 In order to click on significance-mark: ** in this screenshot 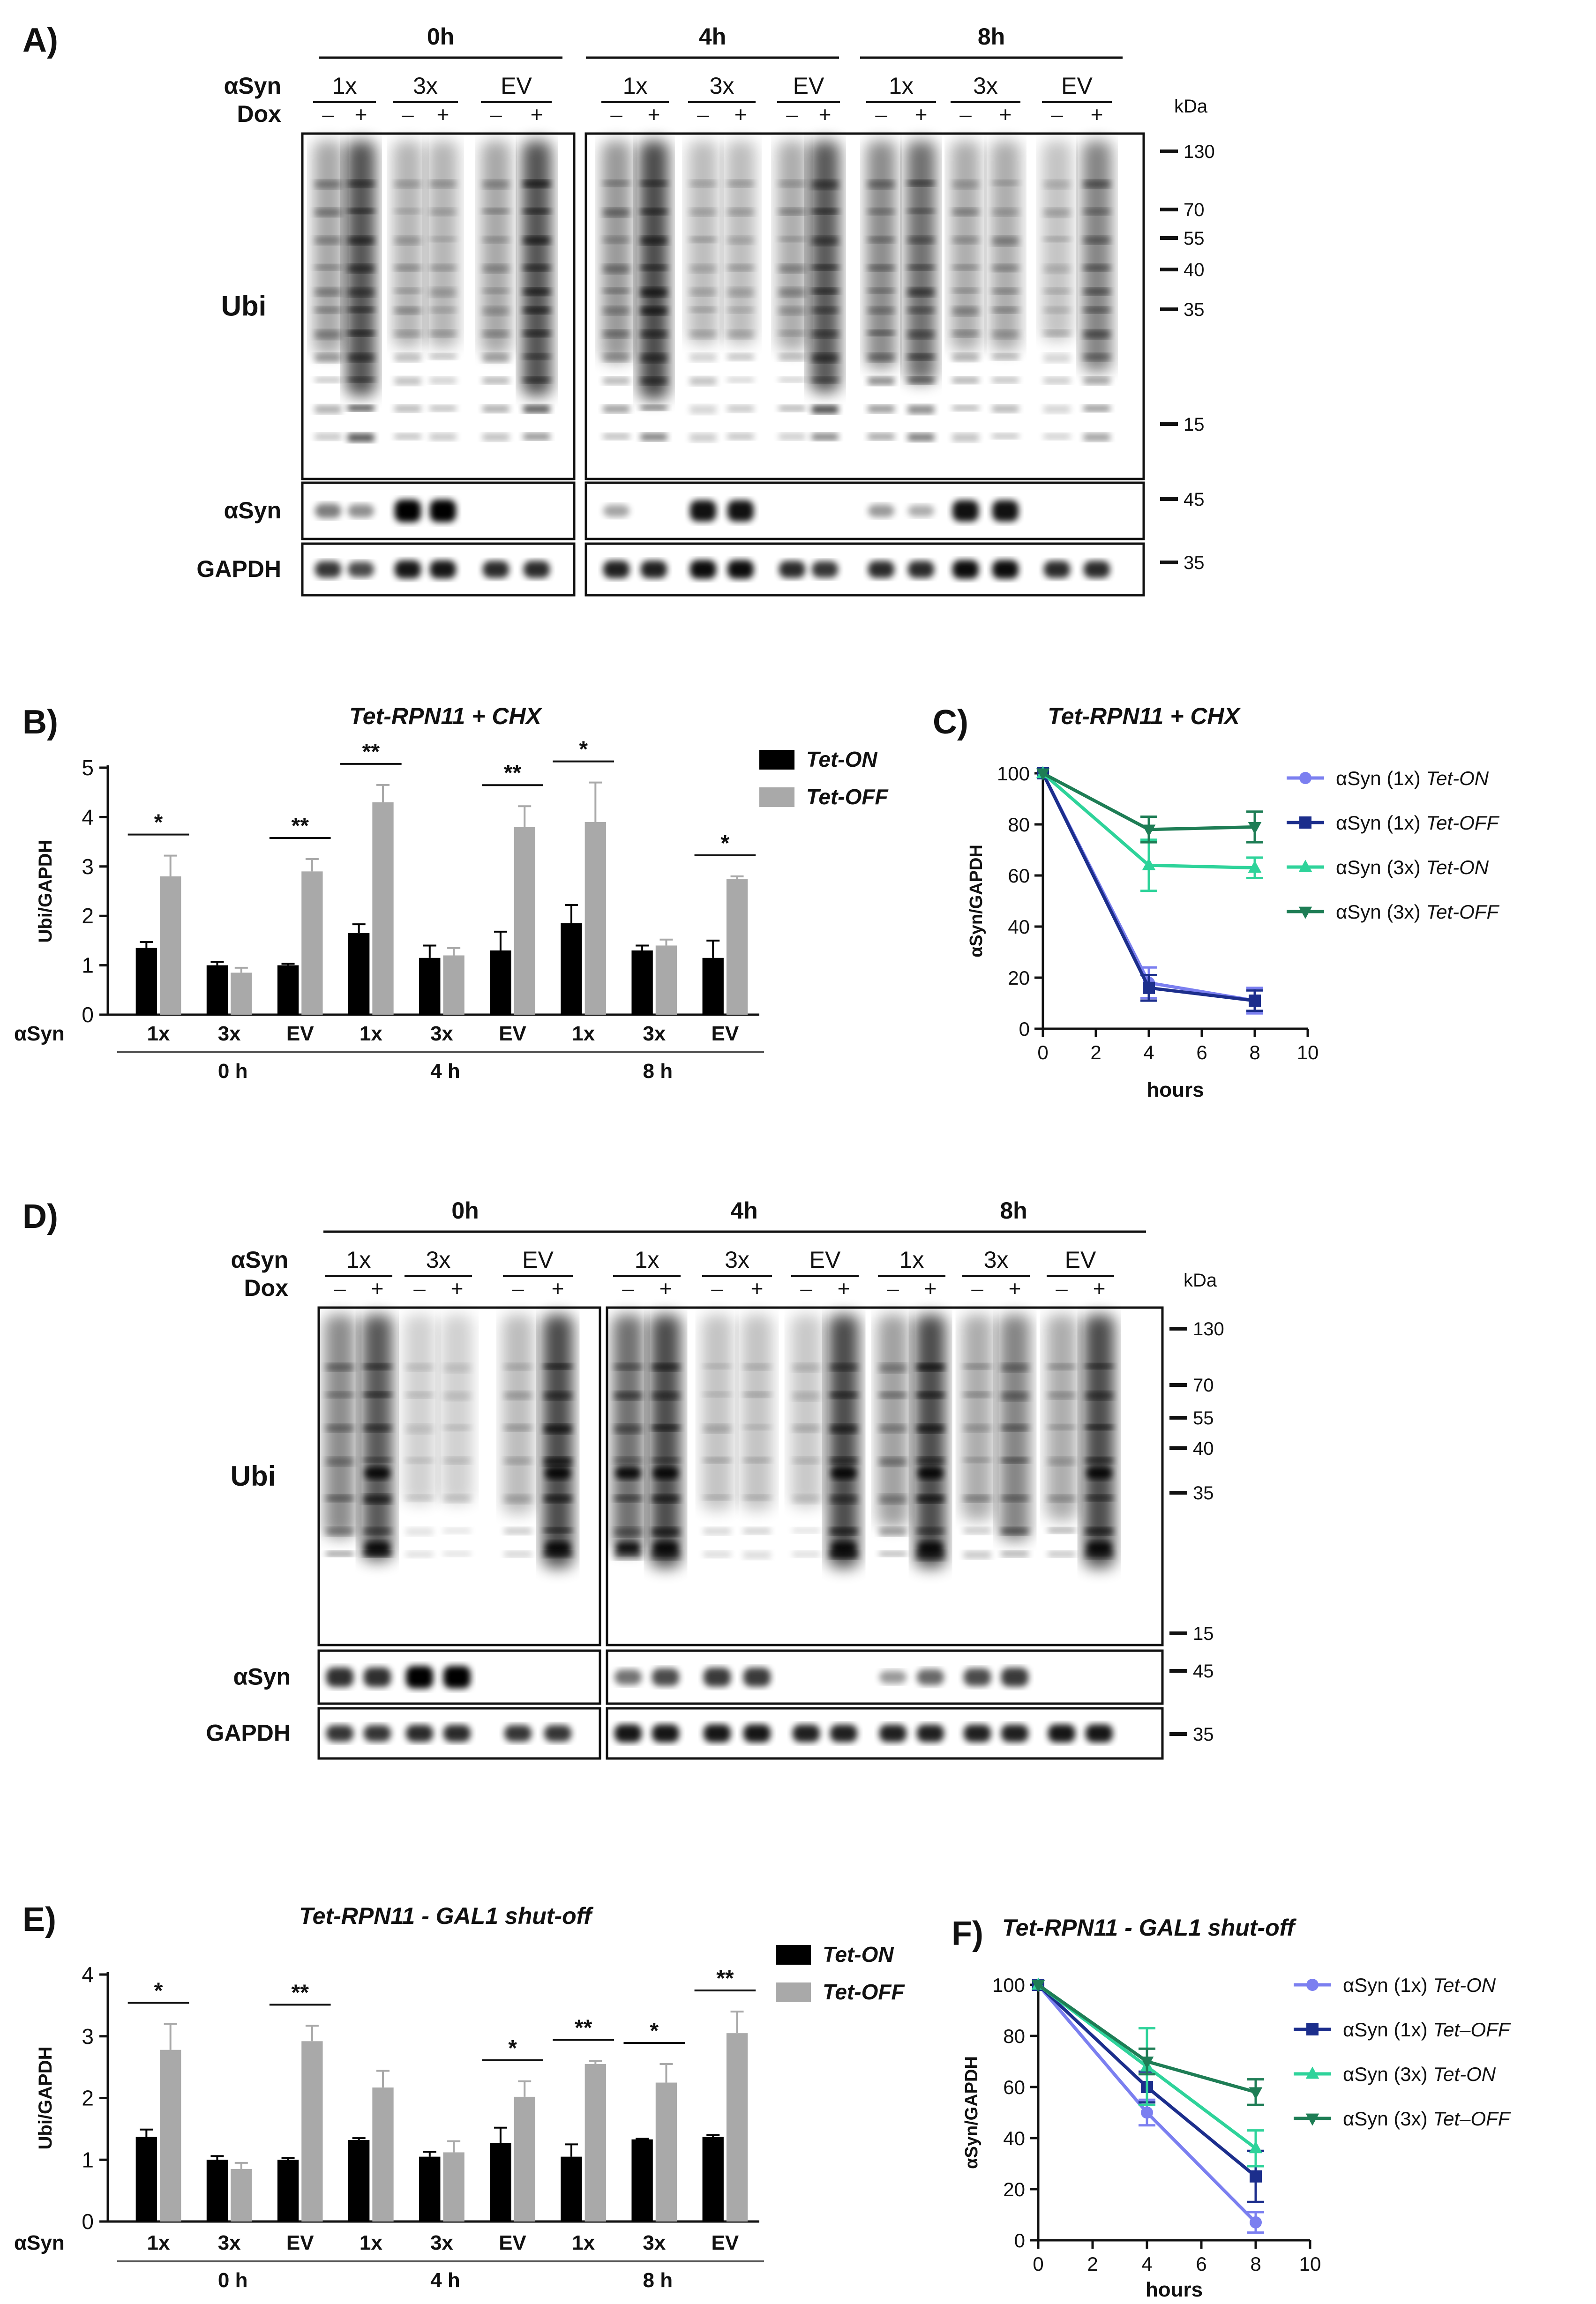, I will do `click(371, 752)`.